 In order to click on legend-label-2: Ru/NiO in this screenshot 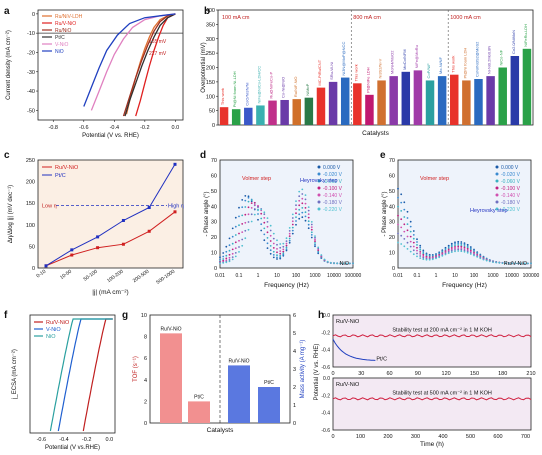, I will do `click(63, 31)`.